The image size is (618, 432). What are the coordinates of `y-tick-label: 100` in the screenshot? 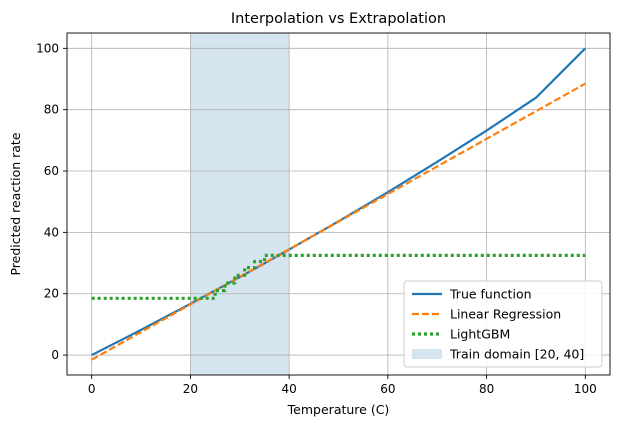 It's located at (47, 48).